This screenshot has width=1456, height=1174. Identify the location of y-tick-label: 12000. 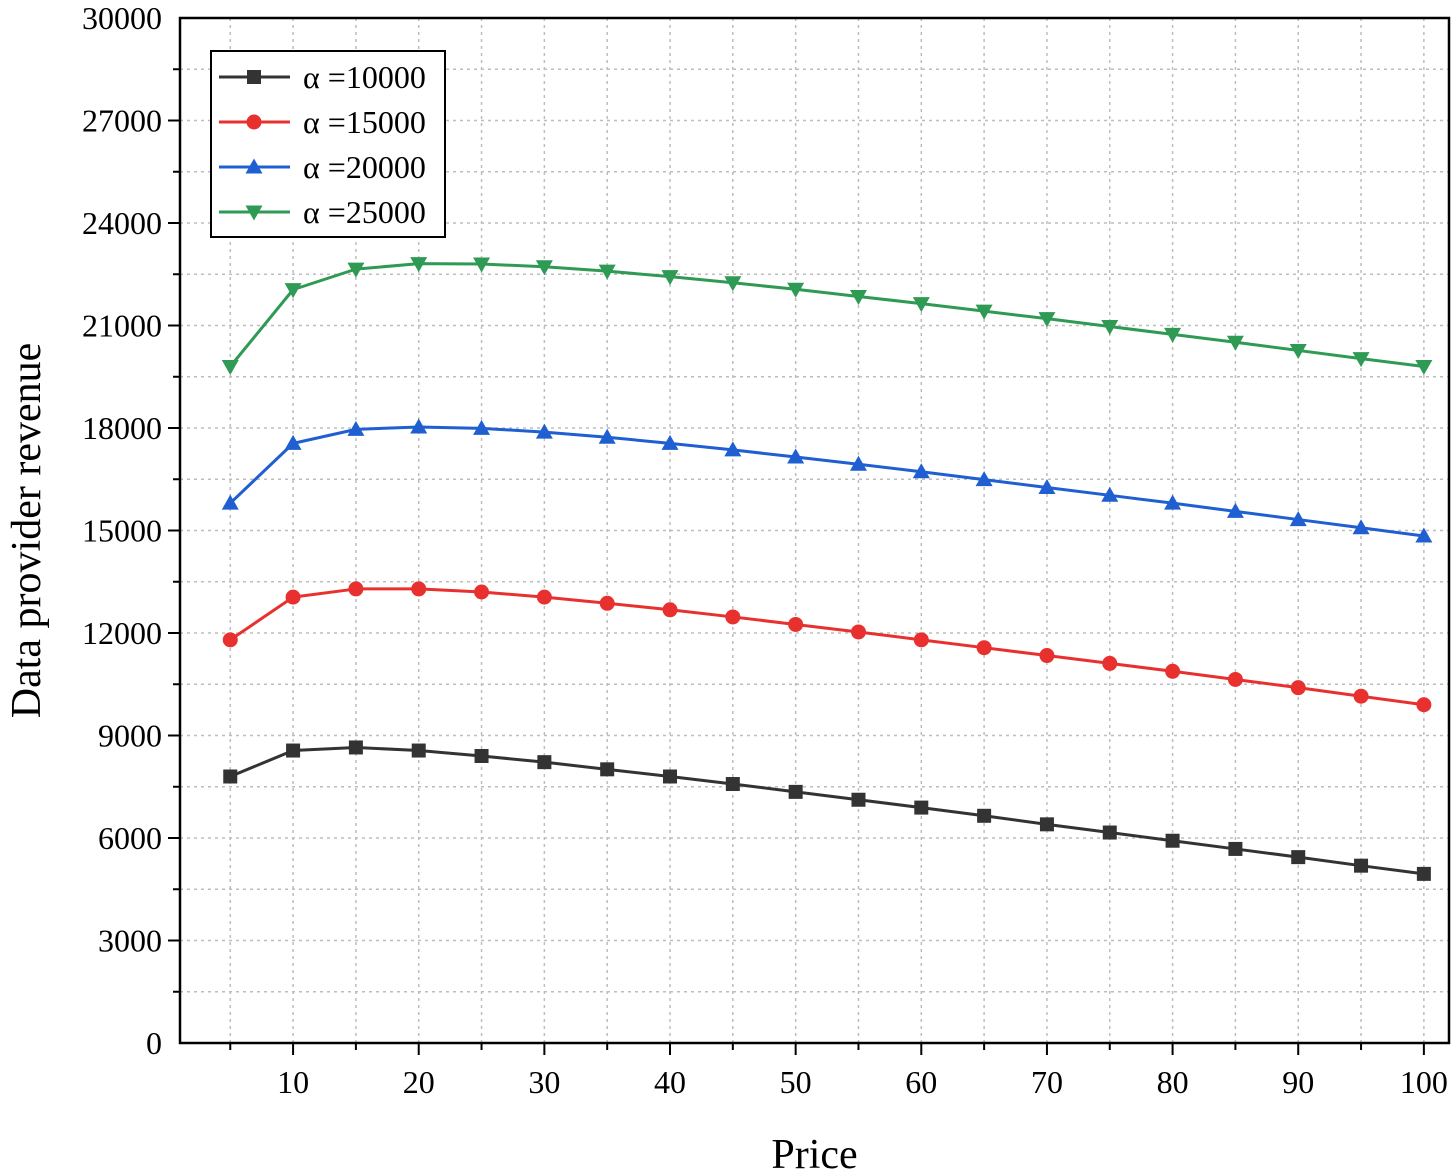
(122, 633).